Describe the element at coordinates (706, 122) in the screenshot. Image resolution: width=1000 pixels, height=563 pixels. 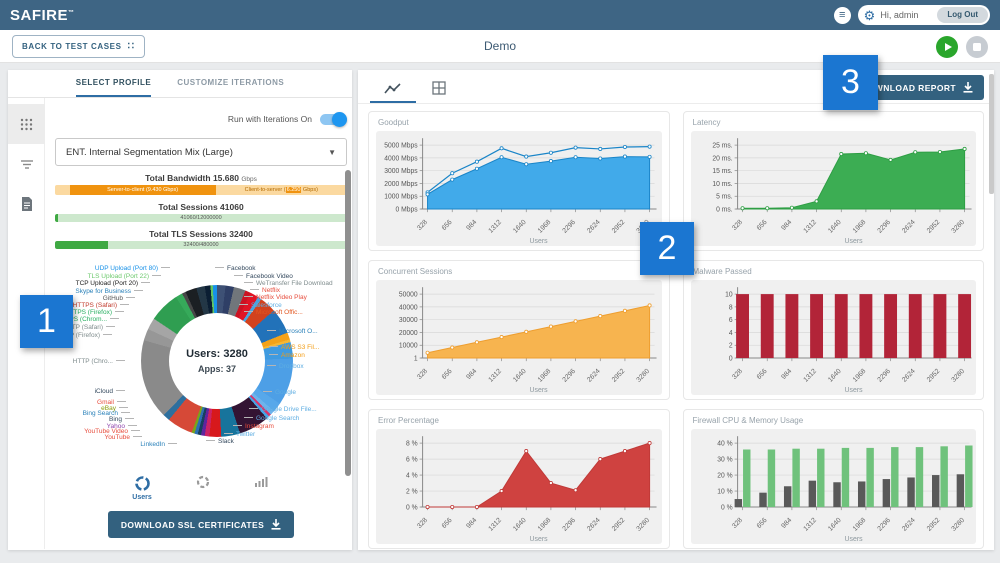
I see `chart-title: Latency` at that location.